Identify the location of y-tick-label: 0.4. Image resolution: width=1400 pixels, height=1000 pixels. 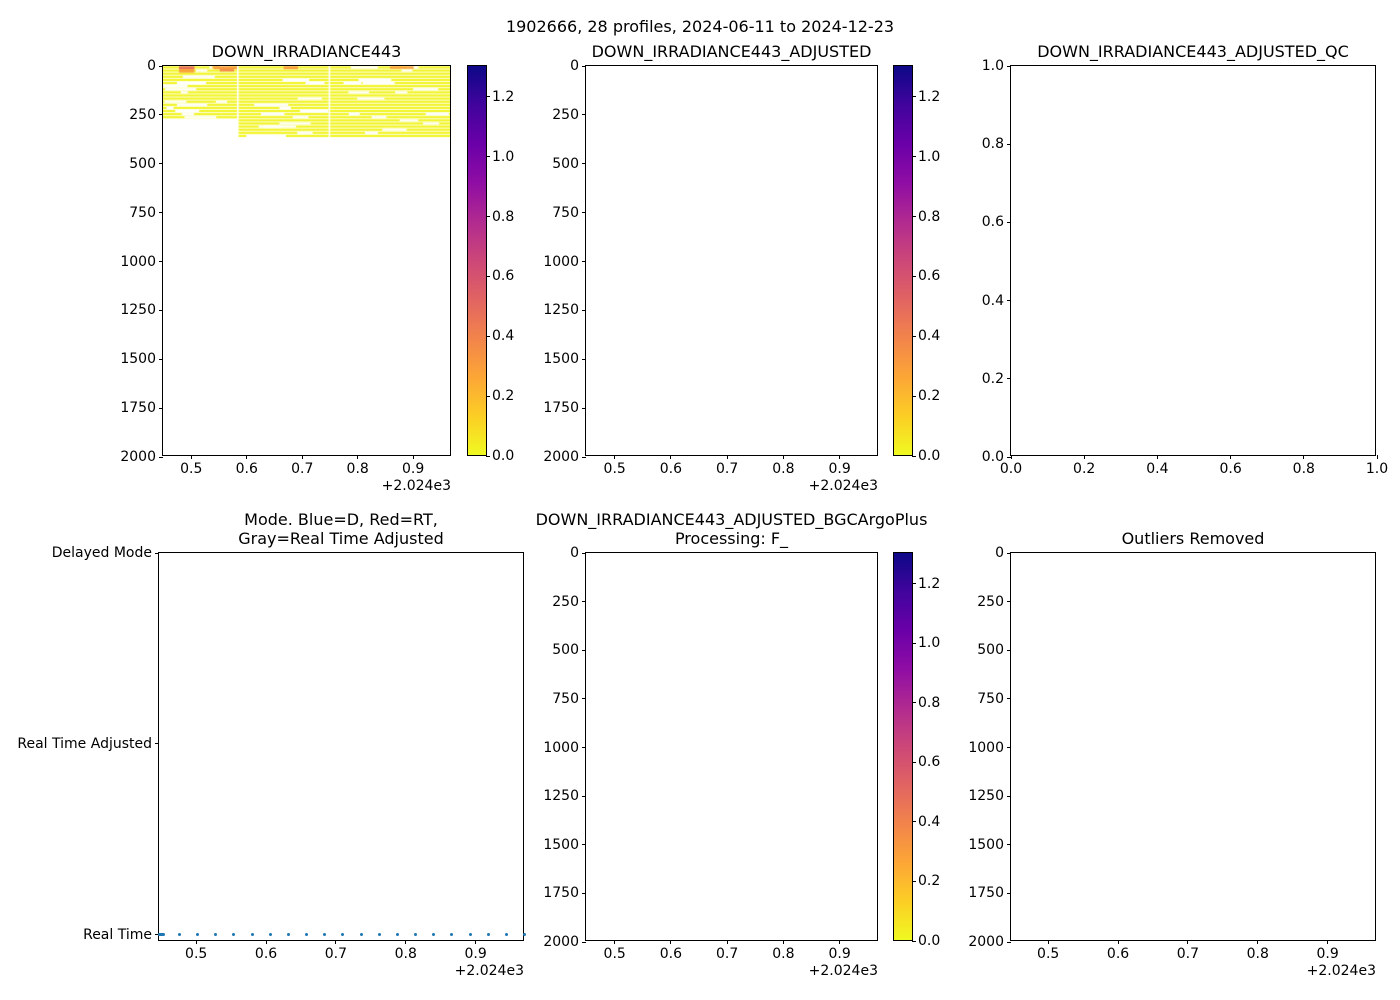
(992, 300).